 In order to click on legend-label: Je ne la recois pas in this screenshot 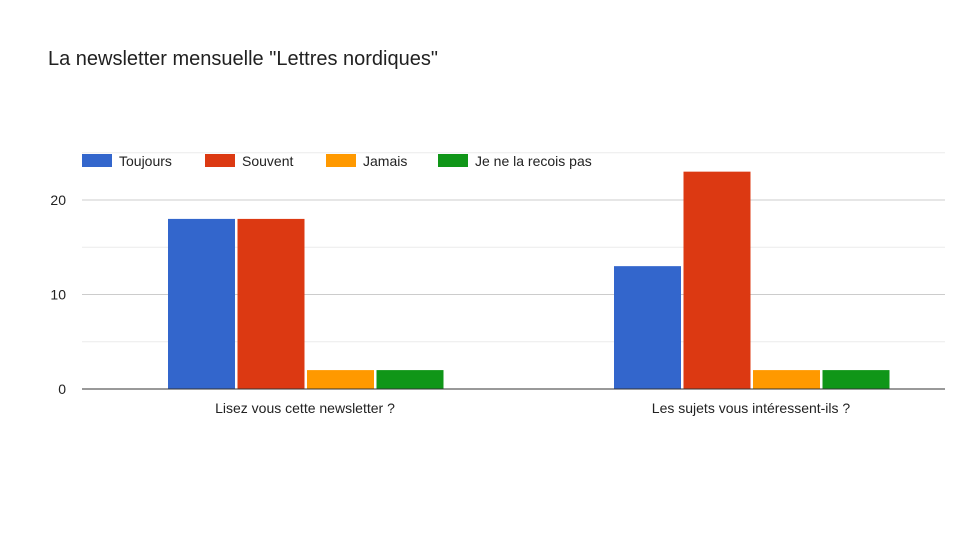, I will do `click(533, 161)`.